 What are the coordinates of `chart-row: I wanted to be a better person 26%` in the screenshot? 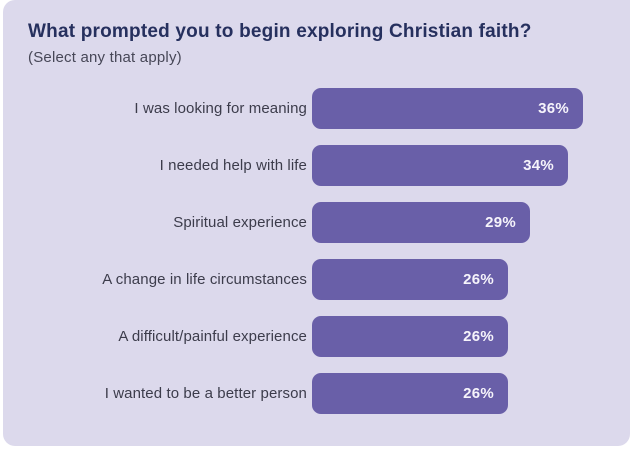 It's located at (316, 393).